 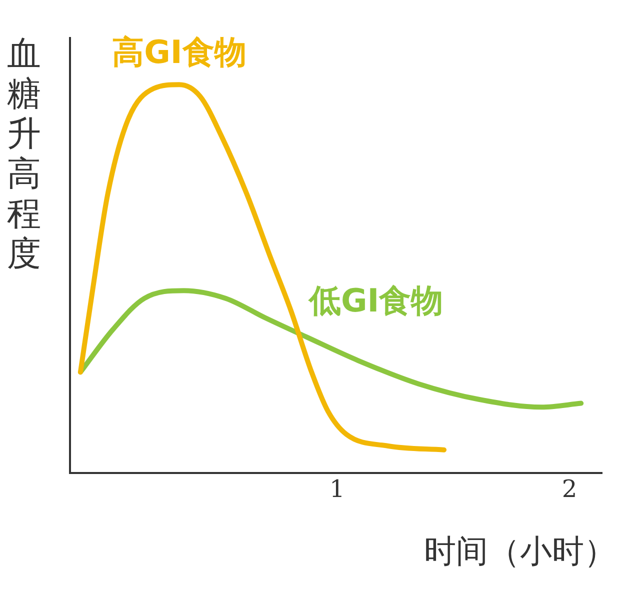 What do you see at coordinates (375, 301) in the screenshot?
I see `series-label: 低GI食物` at bounding box center [375, 301].